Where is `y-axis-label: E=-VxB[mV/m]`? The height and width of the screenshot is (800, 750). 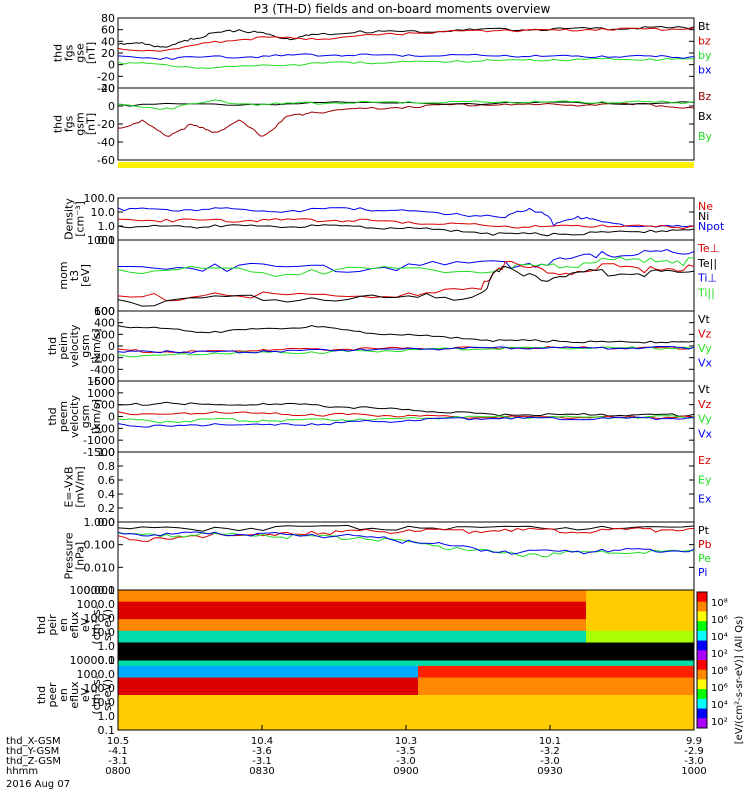
y-axis-label: E=-VxB[mV/m] is located at coordinates (75, 486).